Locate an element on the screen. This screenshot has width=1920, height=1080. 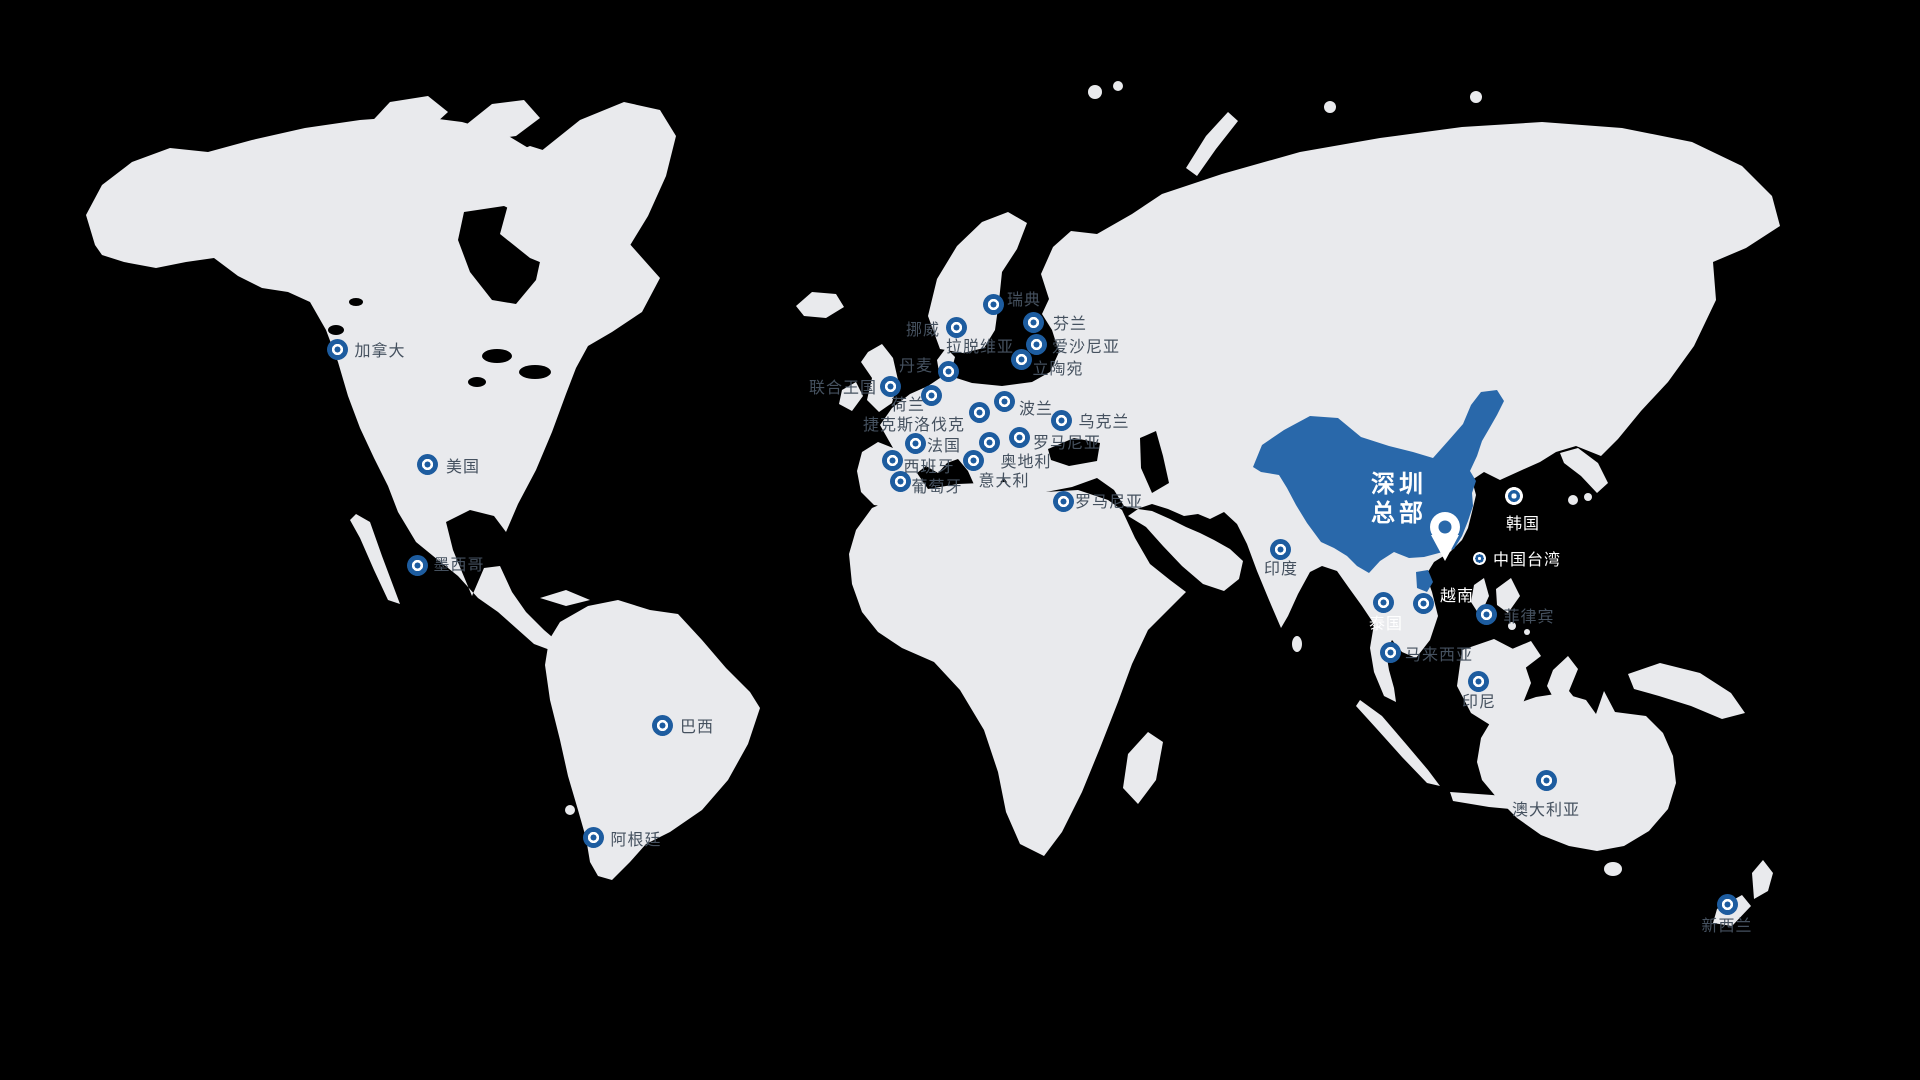
headquarters-label: 深圳 总部 is located at coordinates (1399, 499).